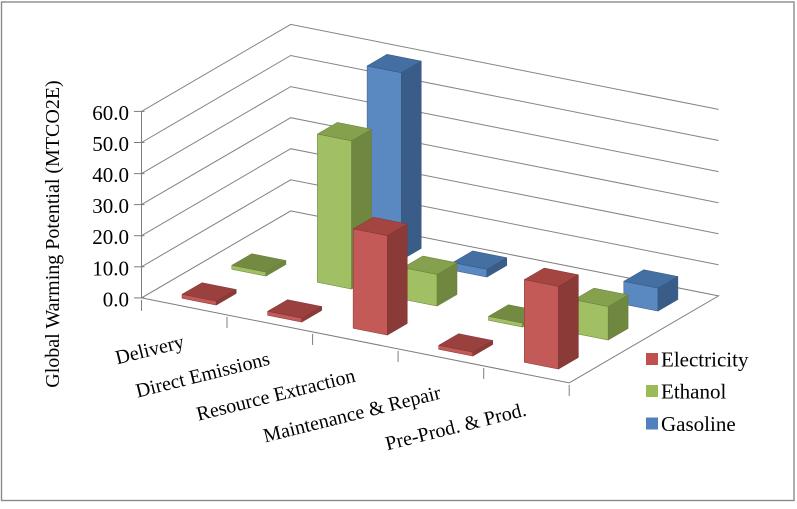 The height and width of the screenshot is (509, 797). Describe the element at coordinates (698, 424) in the screenshot. I see `svg-text: Gasoline` at that location.